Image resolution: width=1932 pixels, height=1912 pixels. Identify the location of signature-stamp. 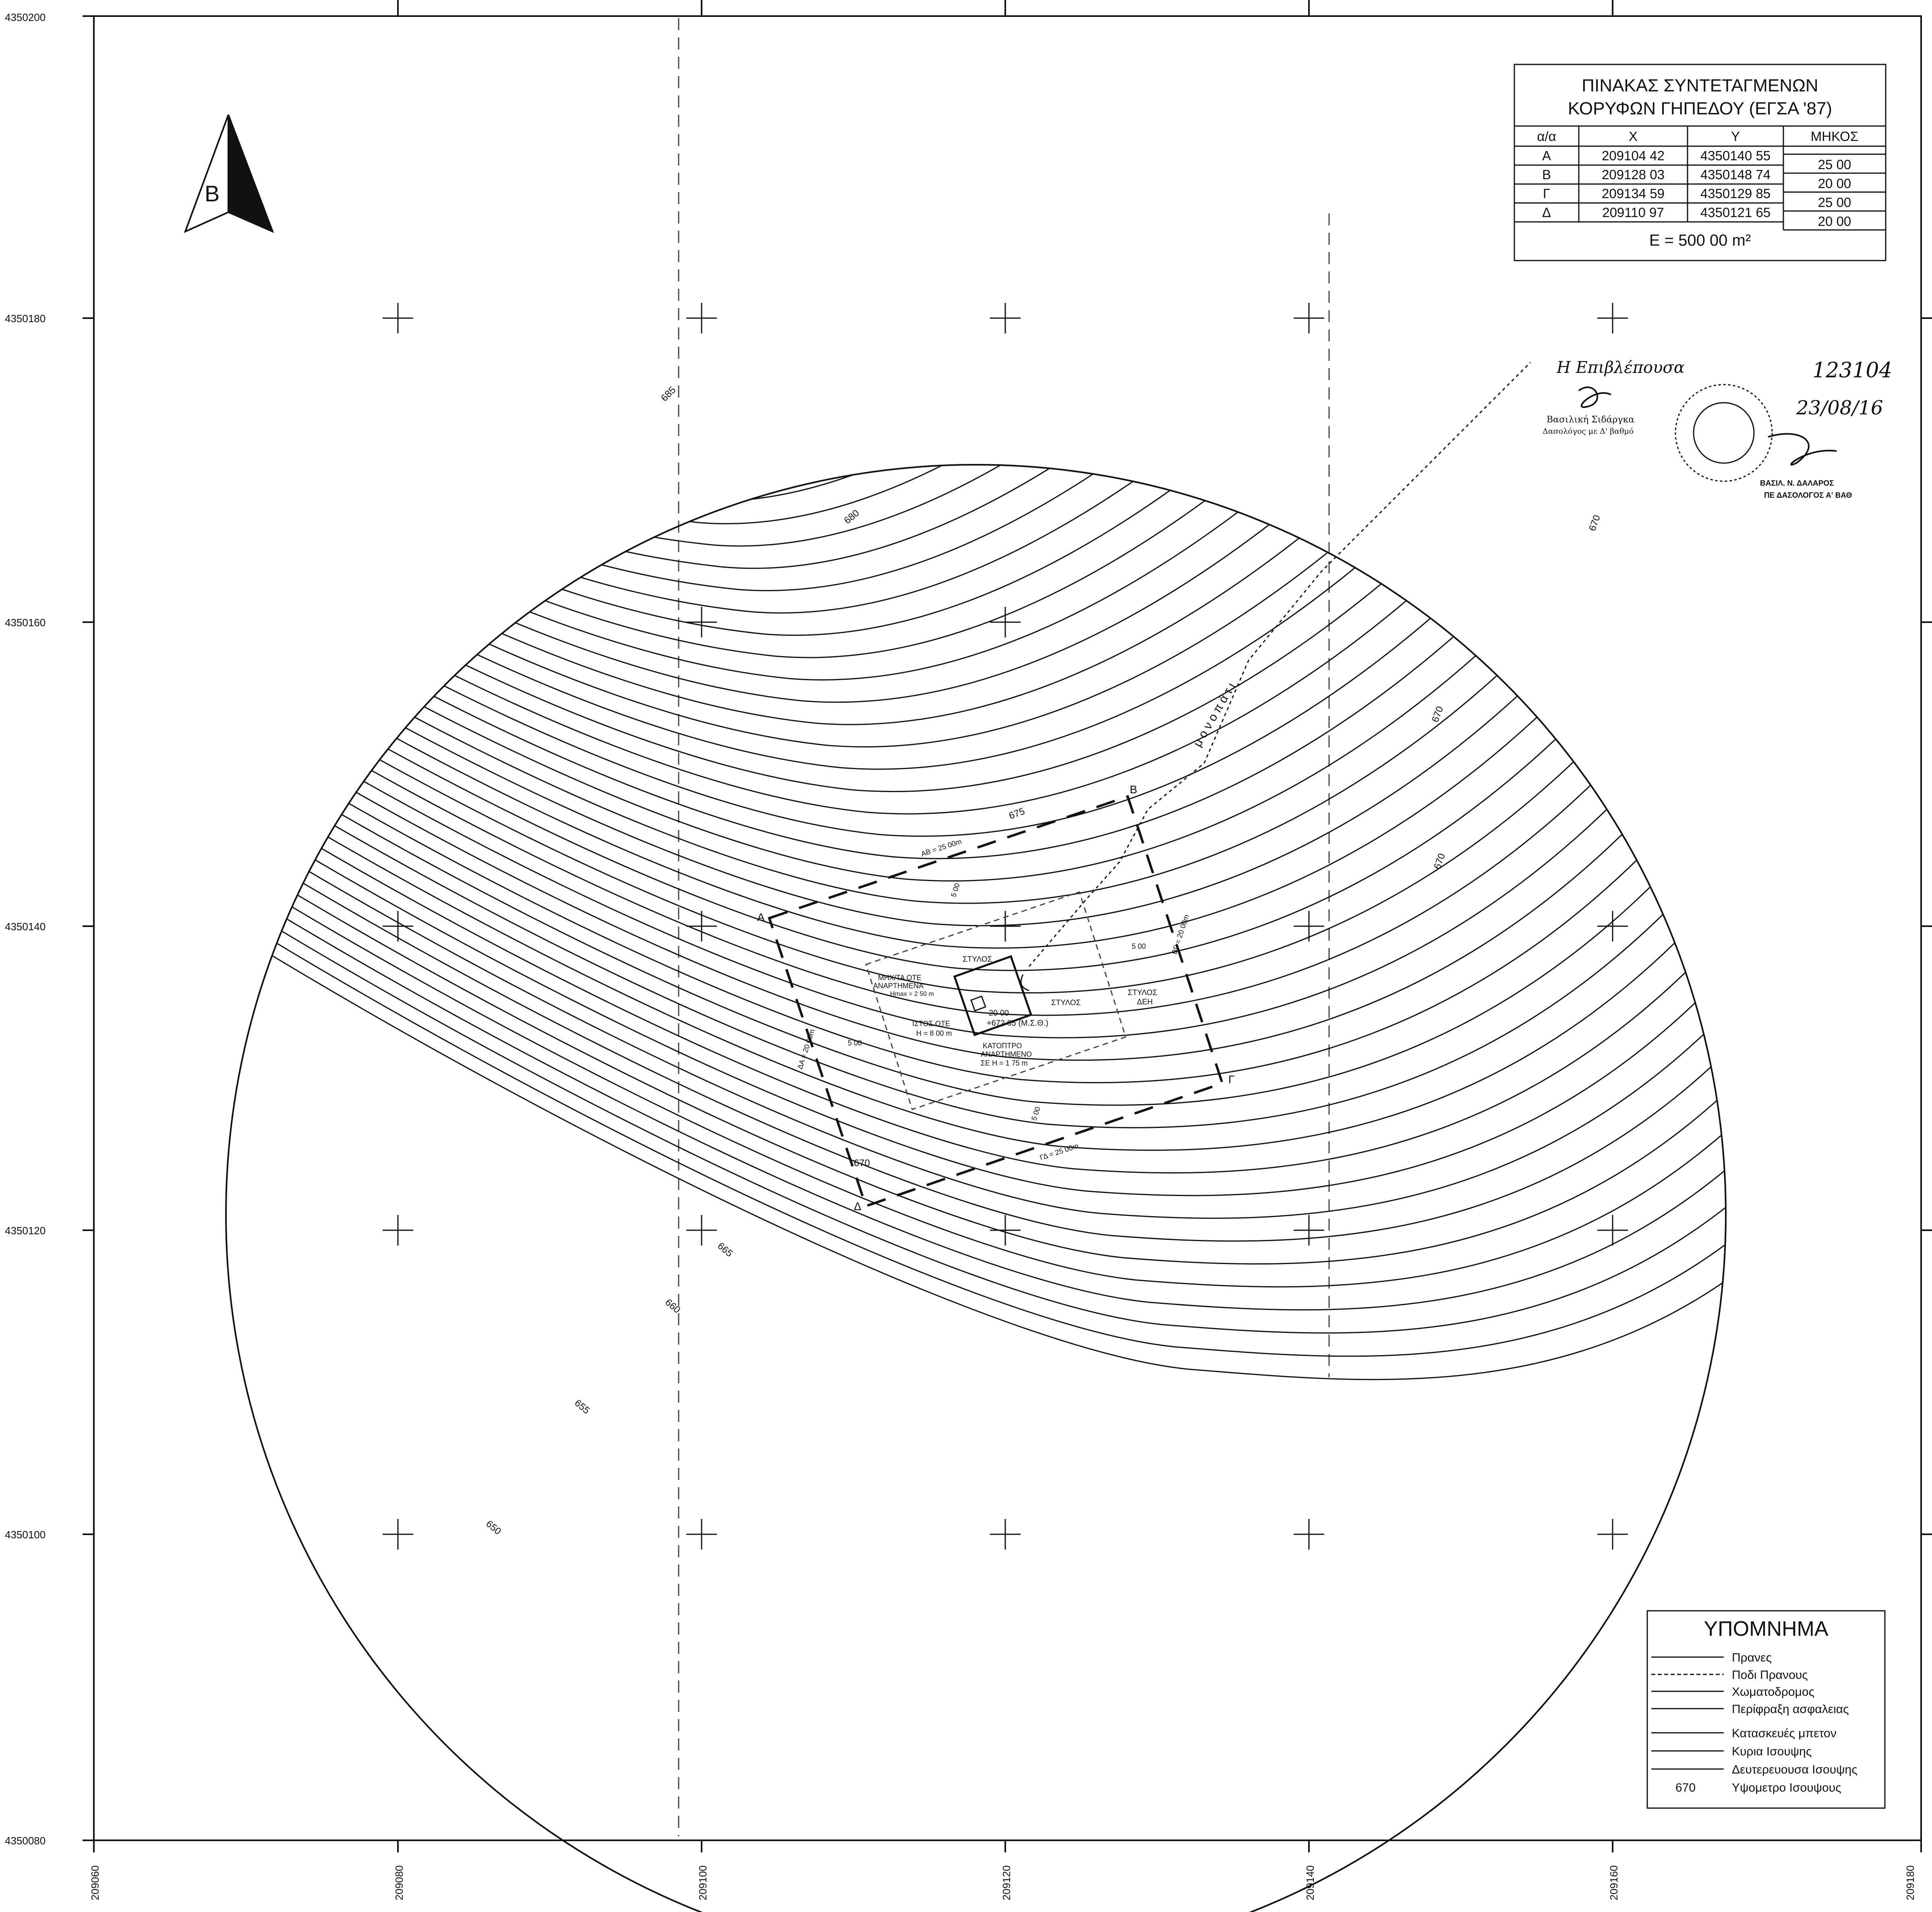
(1707, 433).